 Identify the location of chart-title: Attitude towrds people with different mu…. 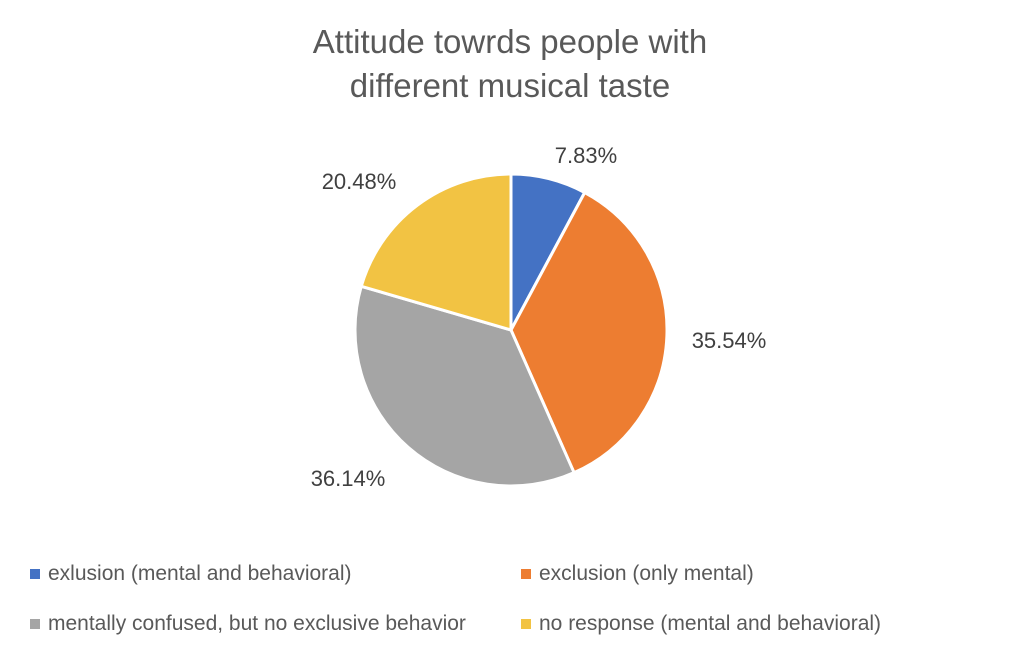
(510, 64).